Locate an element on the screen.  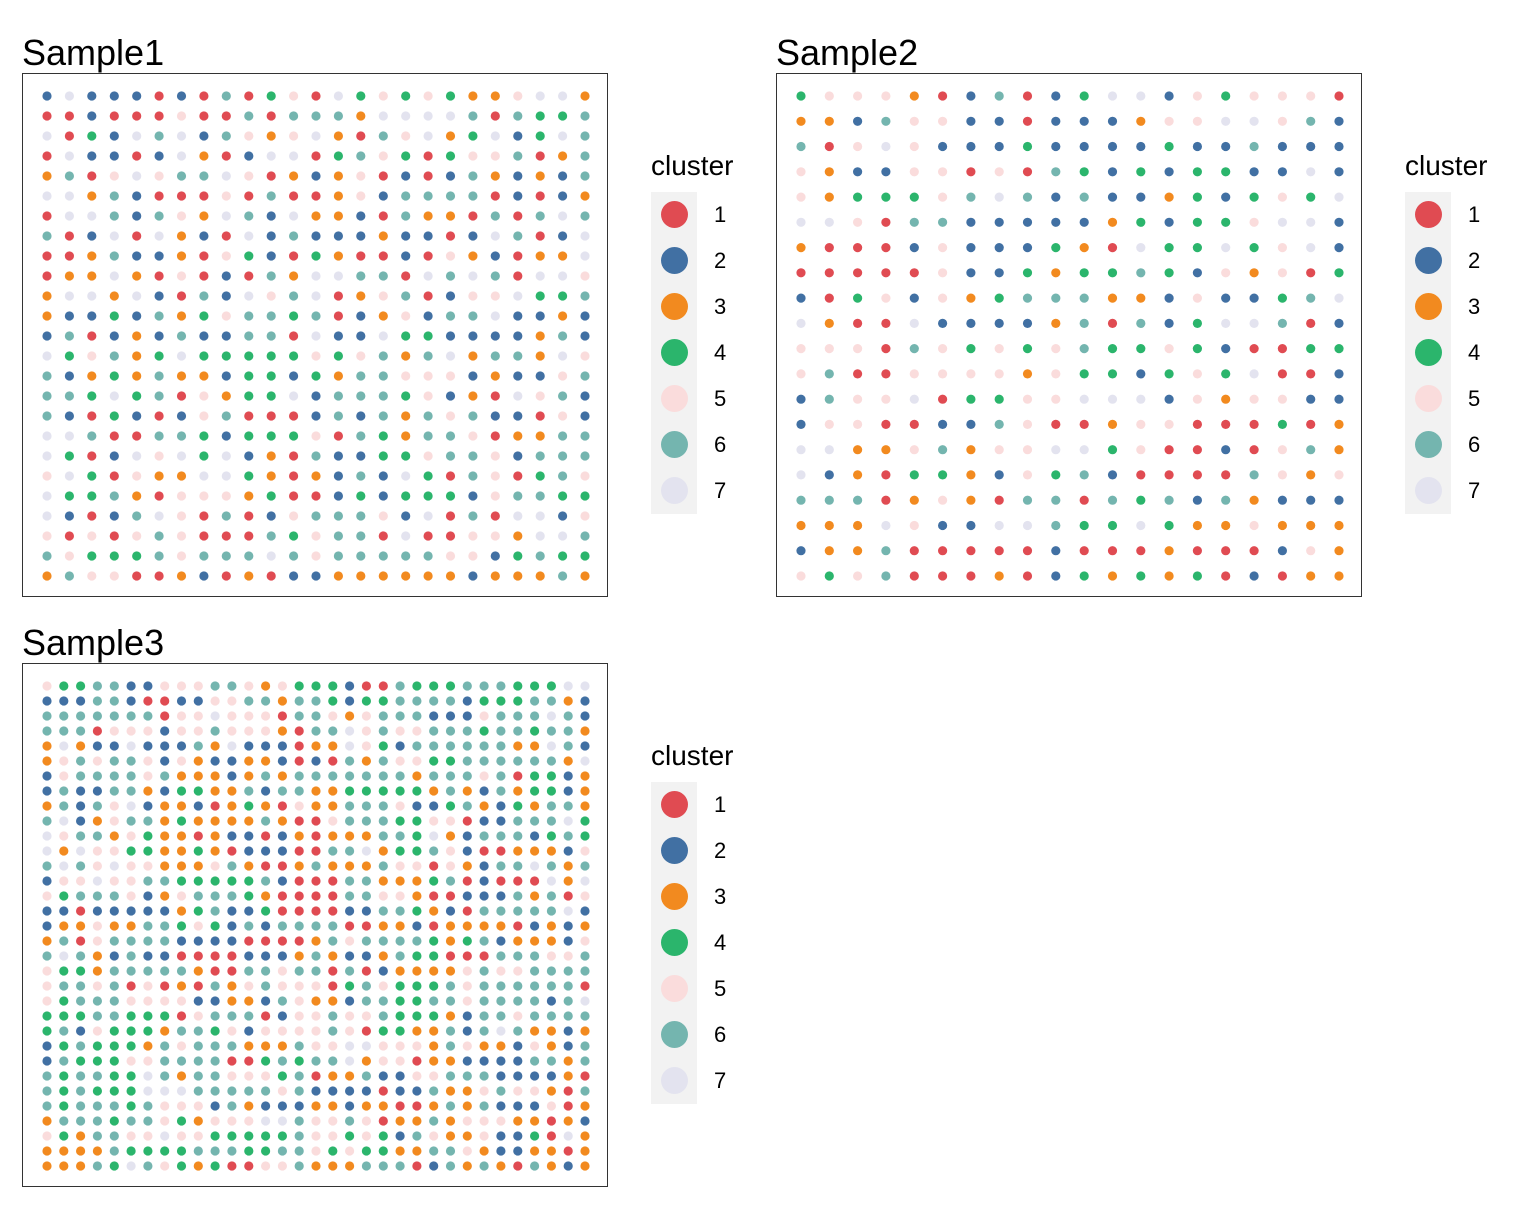
legend-swatch is located at coordinates (674, 490).